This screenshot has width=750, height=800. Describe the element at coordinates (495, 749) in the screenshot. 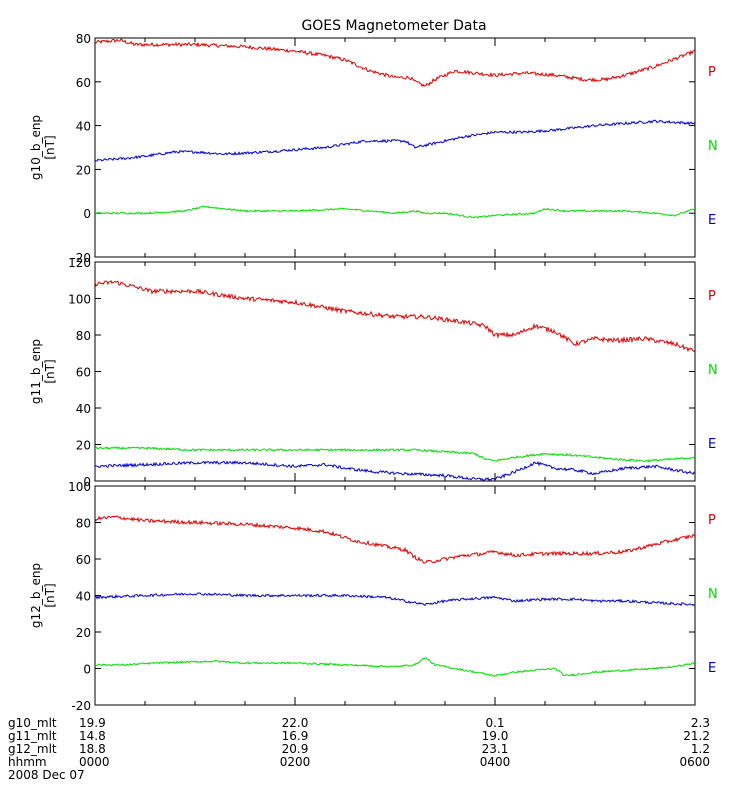

I see `time-row-value: 23.1` at that location.